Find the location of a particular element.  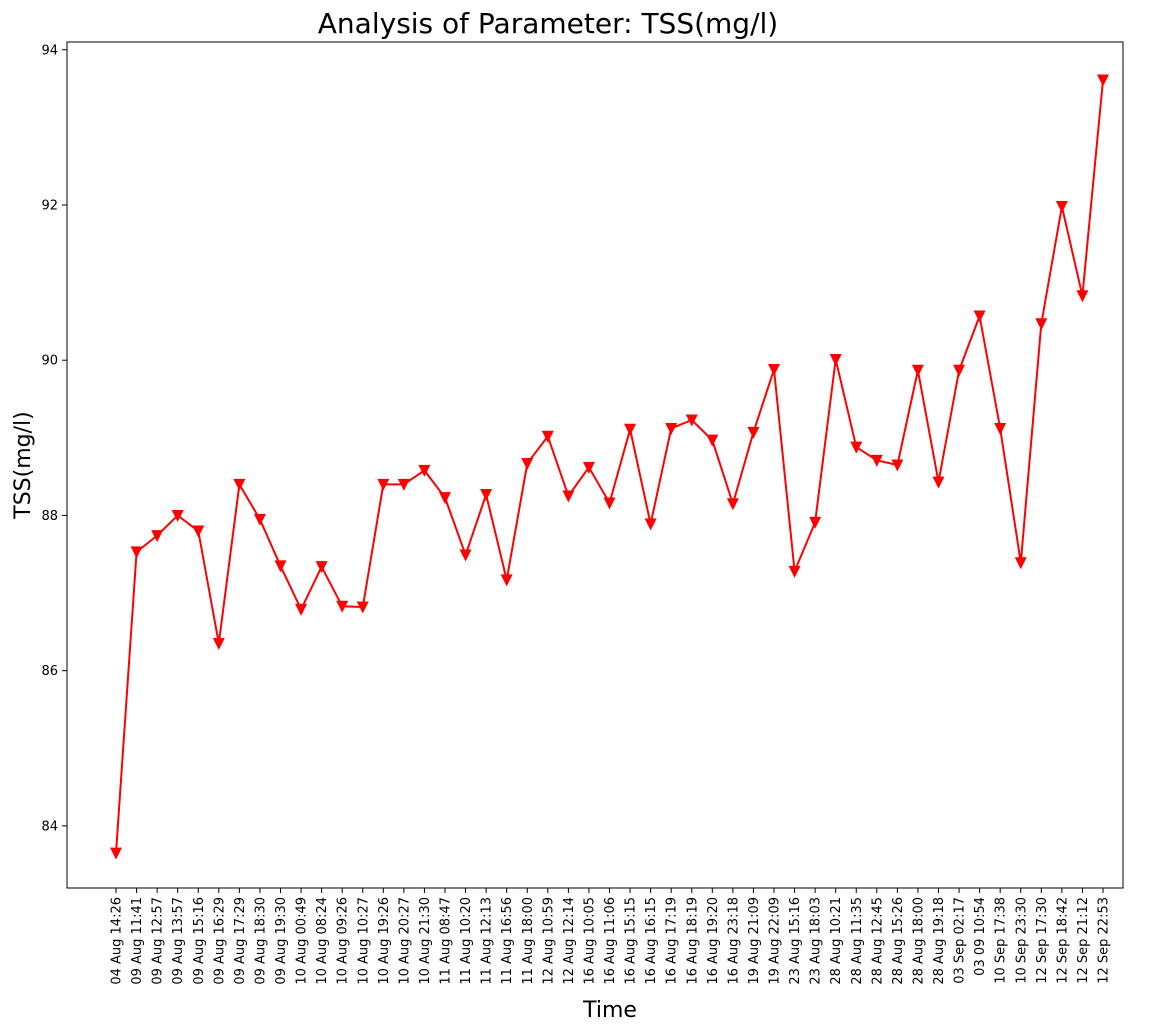

x-tick-label: 12 Sep 22:53 is located at coordinates (1104, 940).